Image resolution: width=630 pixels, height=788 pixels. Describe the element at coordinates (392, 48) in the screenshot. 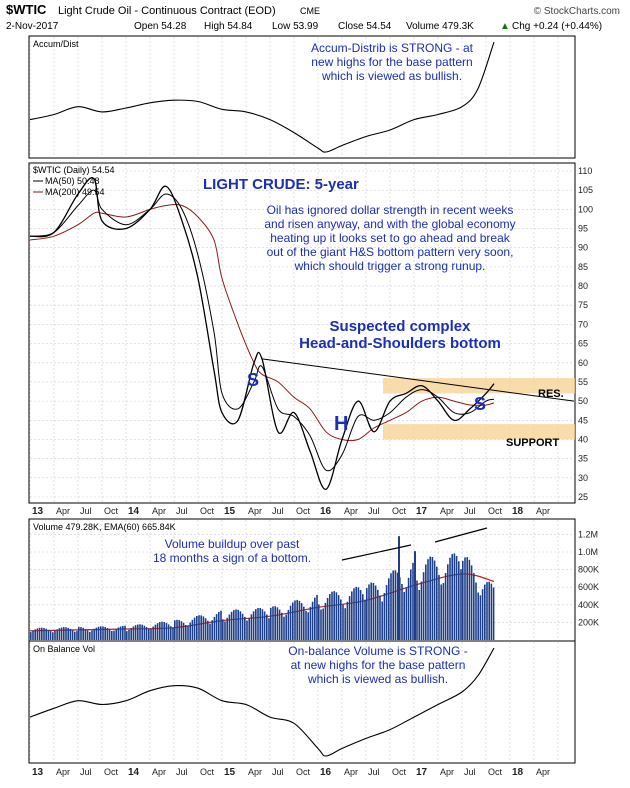

I see `accum-annotation-line: Accum-Distrib is STRONG - at` at that location.